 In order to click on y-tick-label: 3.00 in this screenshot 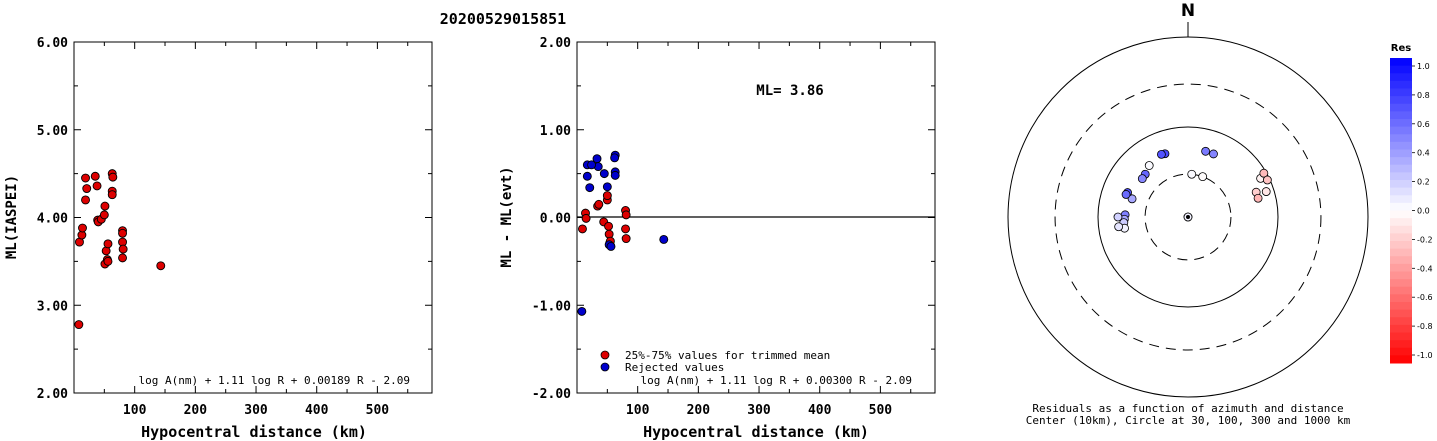, I will do `click(52, 306)`.